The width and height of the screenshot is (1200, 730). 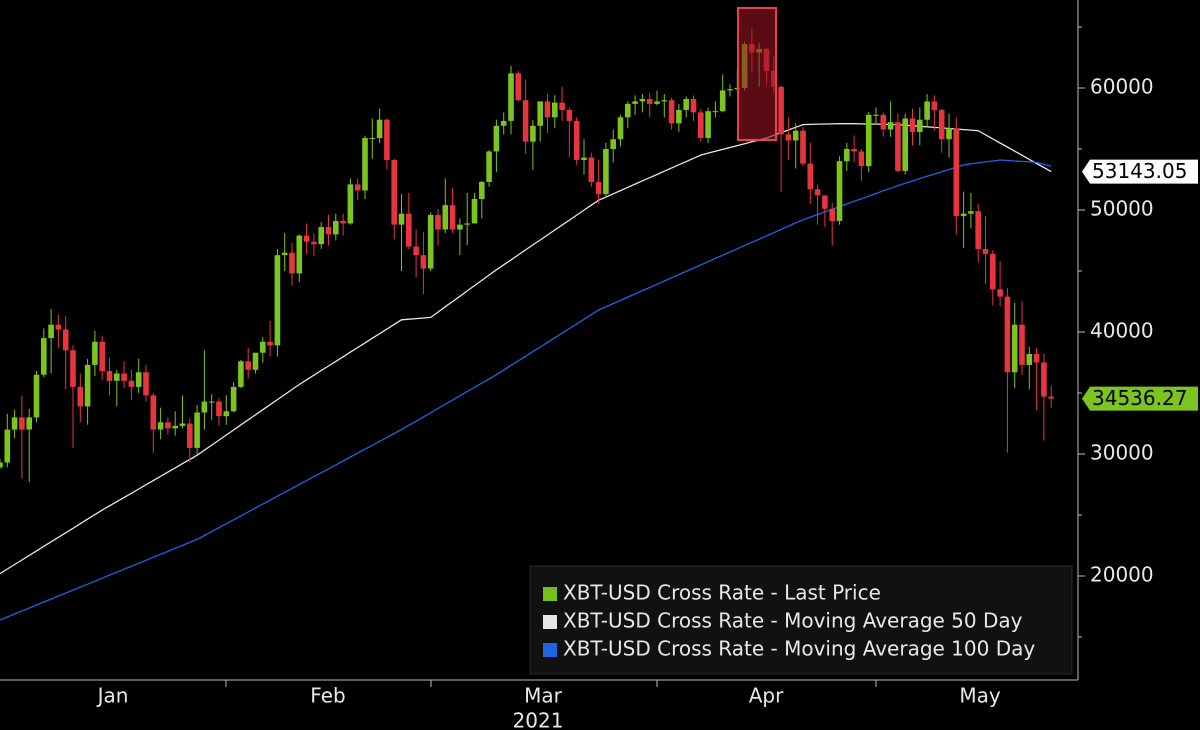 I want to click on x-tick-label: Jan, so click(x=112, y=696).